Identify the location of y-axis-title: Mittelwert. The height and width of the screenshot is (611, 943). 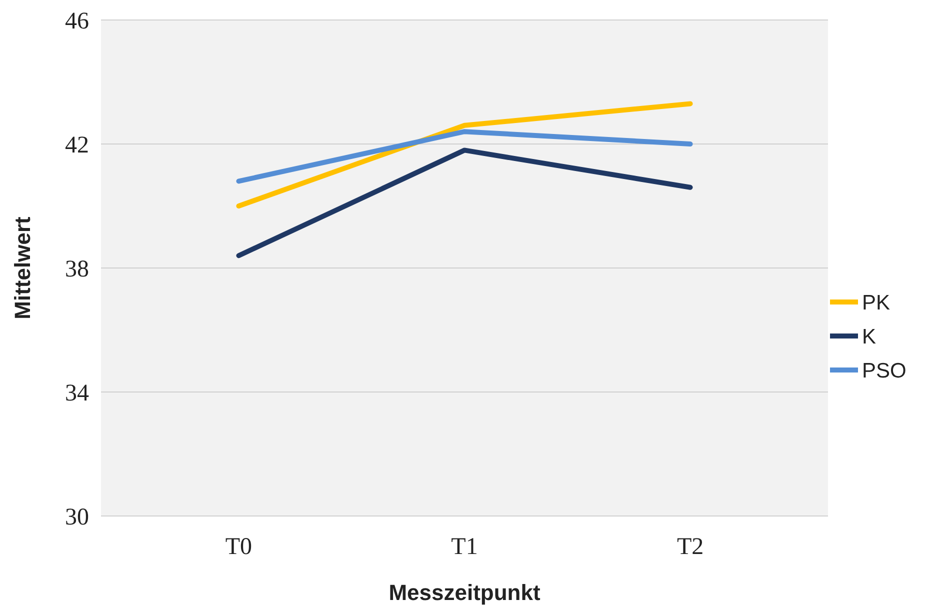
(22, 268).